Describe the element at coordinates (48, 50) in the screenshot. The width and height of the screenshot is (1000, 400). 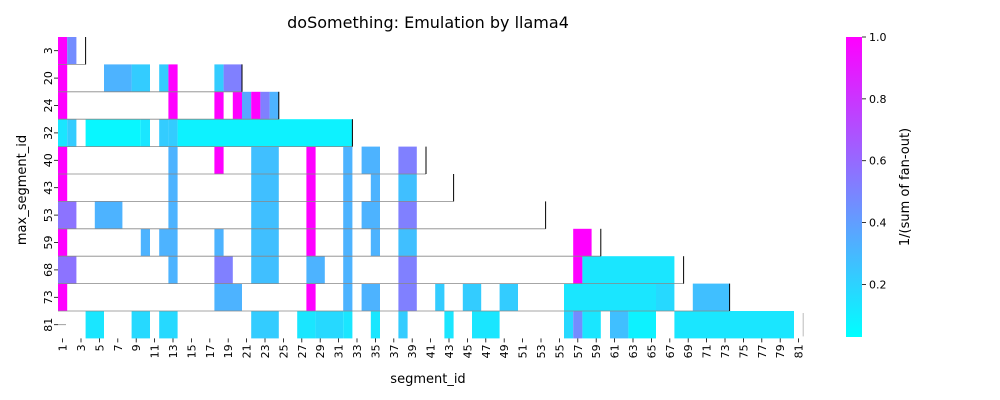
I see `y-tick-label: 3` at that location.